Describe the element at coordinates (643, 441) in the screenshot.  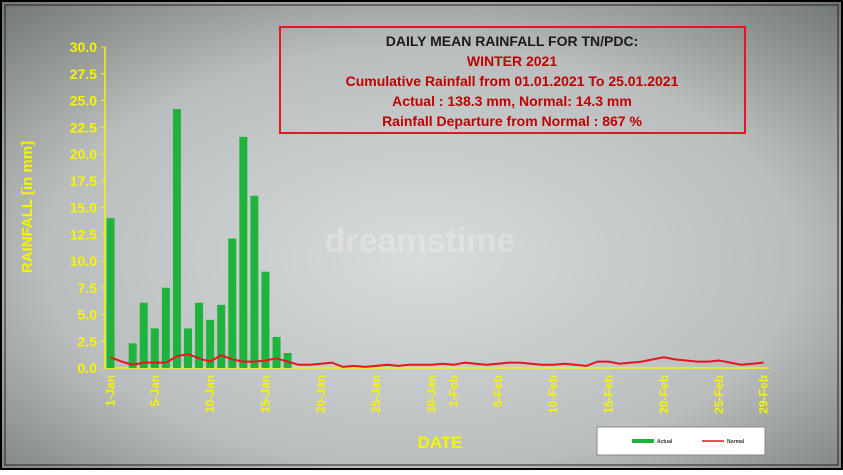
I see `legend-swatch` at that location.